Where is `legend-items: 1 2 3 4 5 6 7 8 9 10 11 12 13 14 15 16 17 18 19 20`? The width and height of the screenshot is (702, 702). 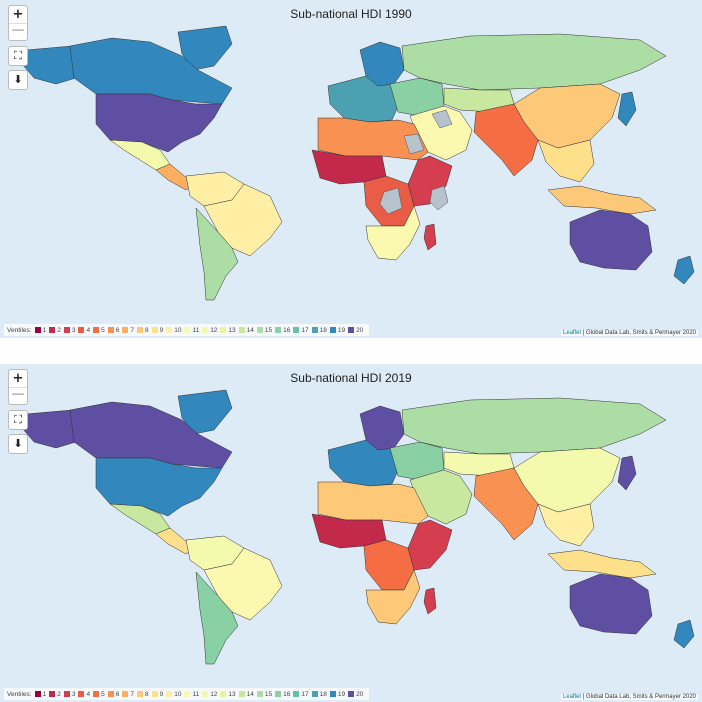
legend-items: 1 2 3 4 5 6 7 8 9 10 11 12 13 14 15 16 17 18 19 20 is located at coordinates (200, 694).